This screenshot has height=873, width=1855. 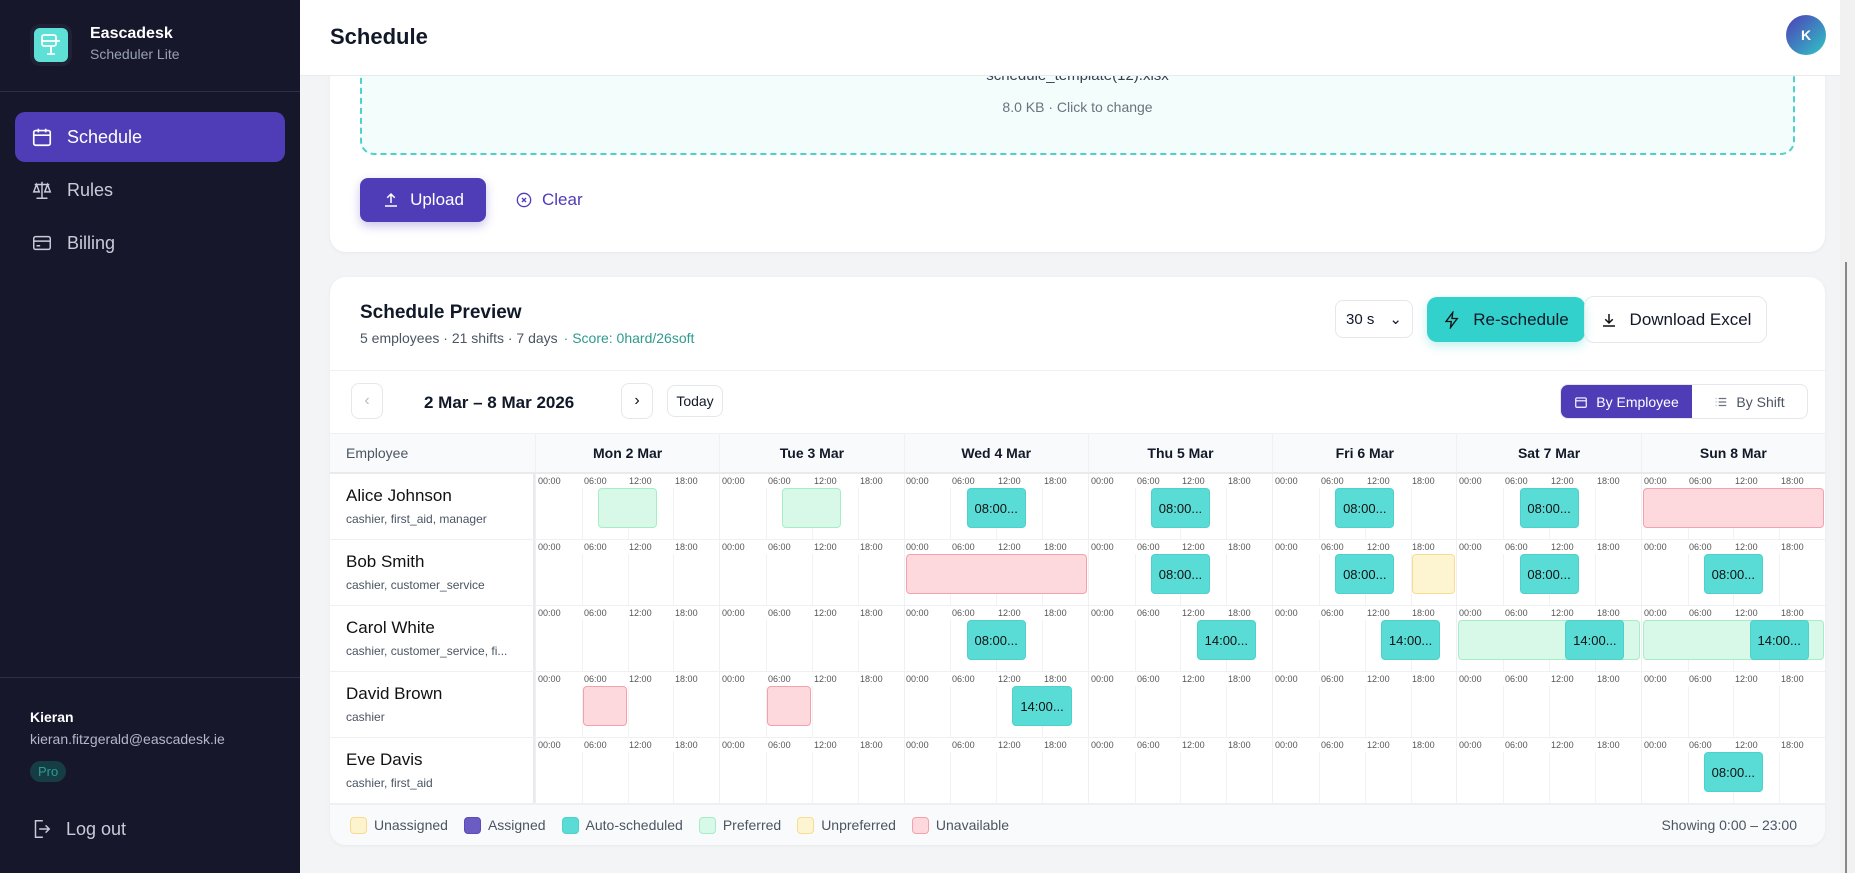 What do you see at coordinates (150, 190) in the screenshot?
I see `sidebar-item-rules: Rules` at bounding box center [150, 190].